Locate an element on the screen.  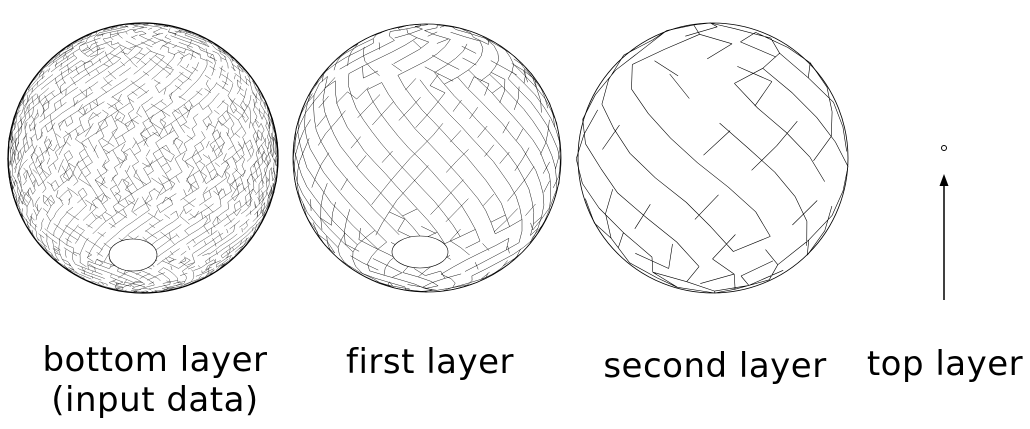
top-layer-title: top layer is located at coordinates (945, 364).